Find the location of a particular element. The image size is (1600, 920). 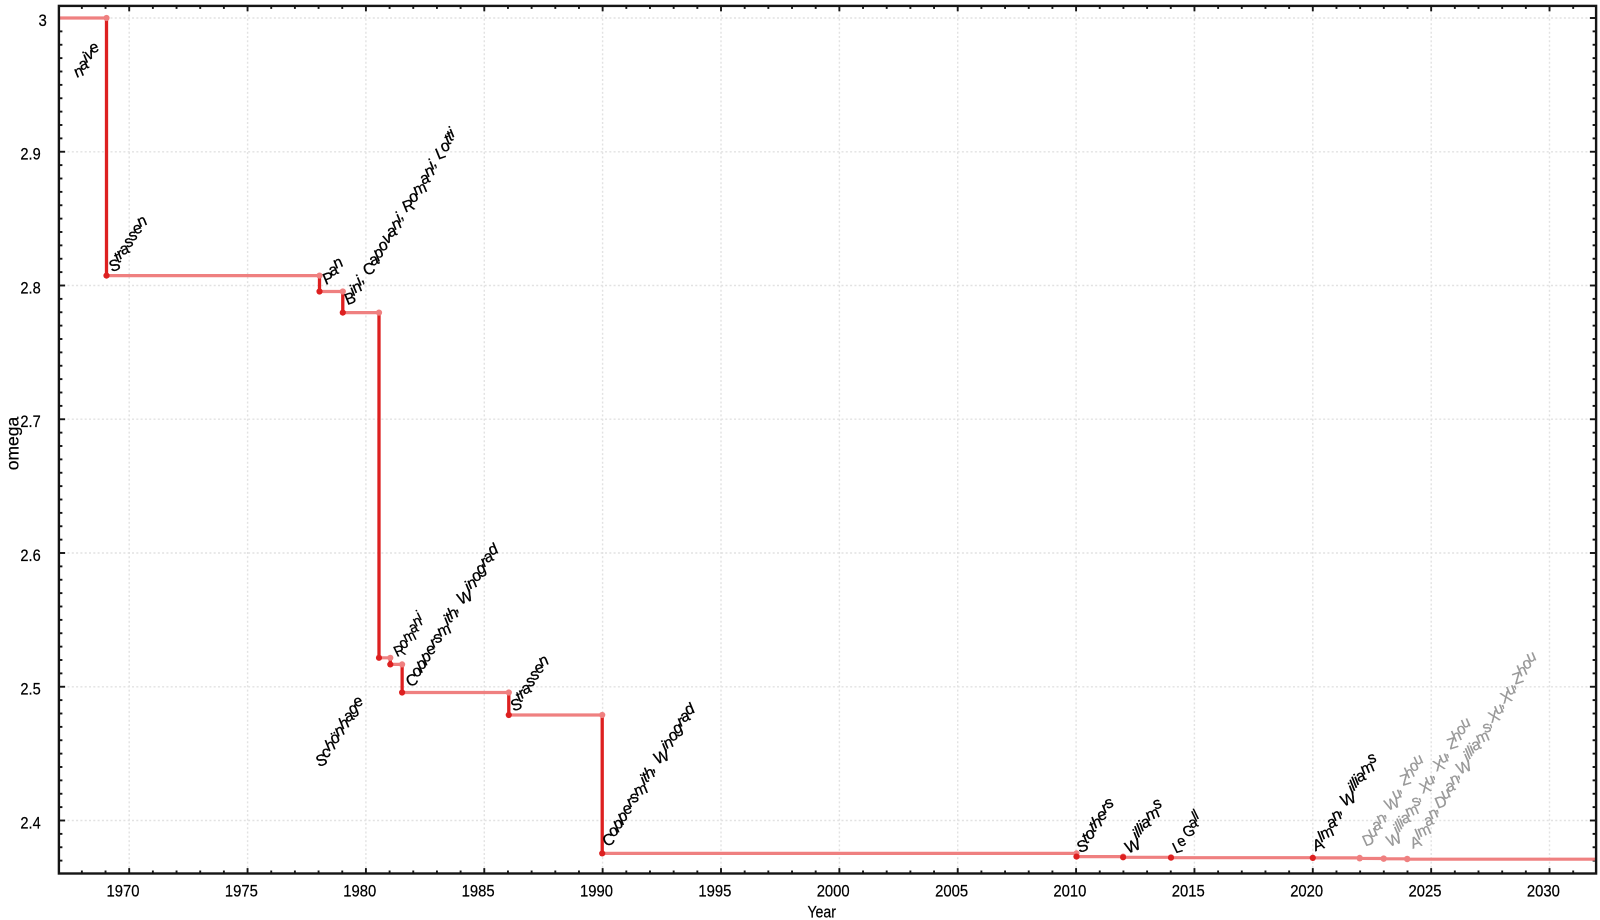

svg-text: 2.8 is located at coordinates (30, 287).